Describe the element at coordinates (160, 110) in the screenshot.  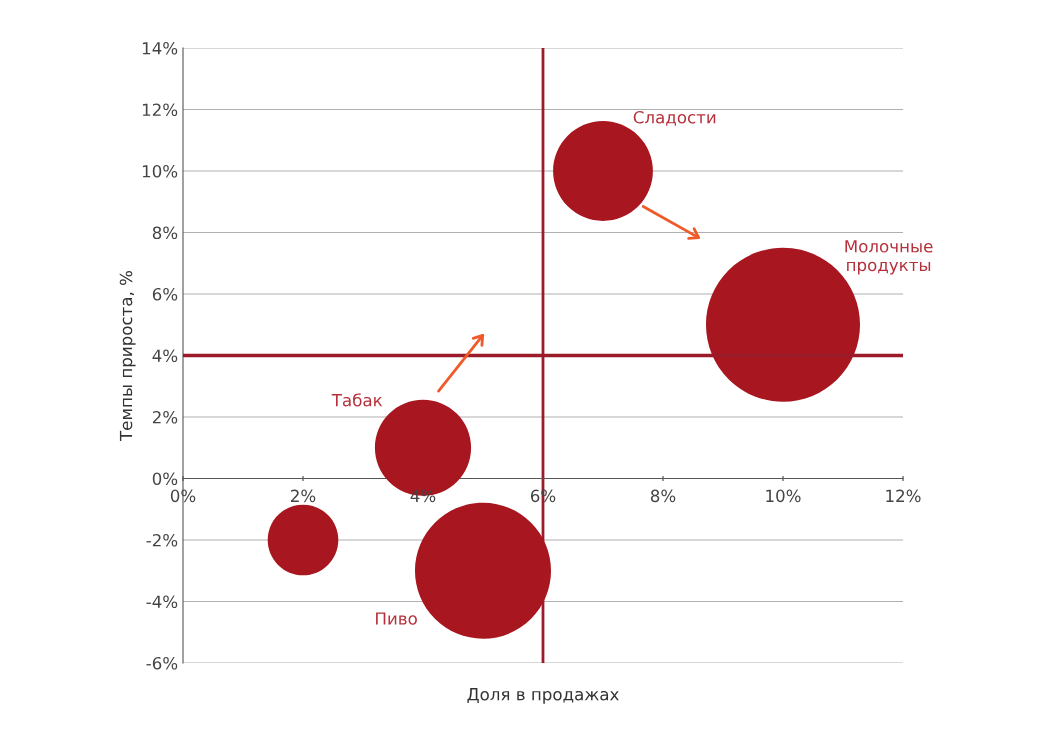
I see `y-tick-label: 12%` at that location.